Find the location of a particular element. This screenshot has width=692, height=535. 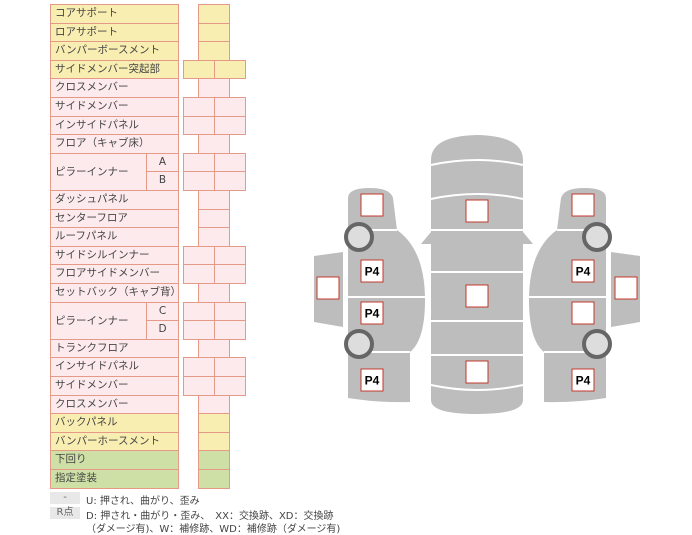

row-label: フロアサイドメンバー is located at coordinates (114, 274).